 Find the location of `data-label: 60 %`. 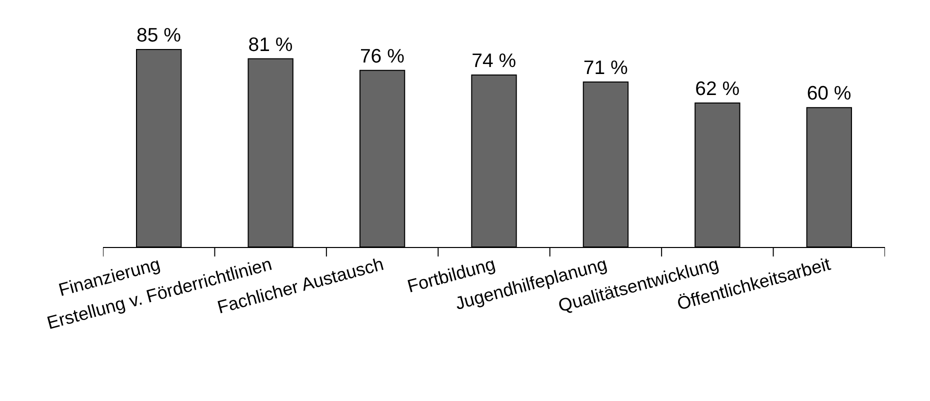

data-label: 60 % is located at coordinates (829, 93).